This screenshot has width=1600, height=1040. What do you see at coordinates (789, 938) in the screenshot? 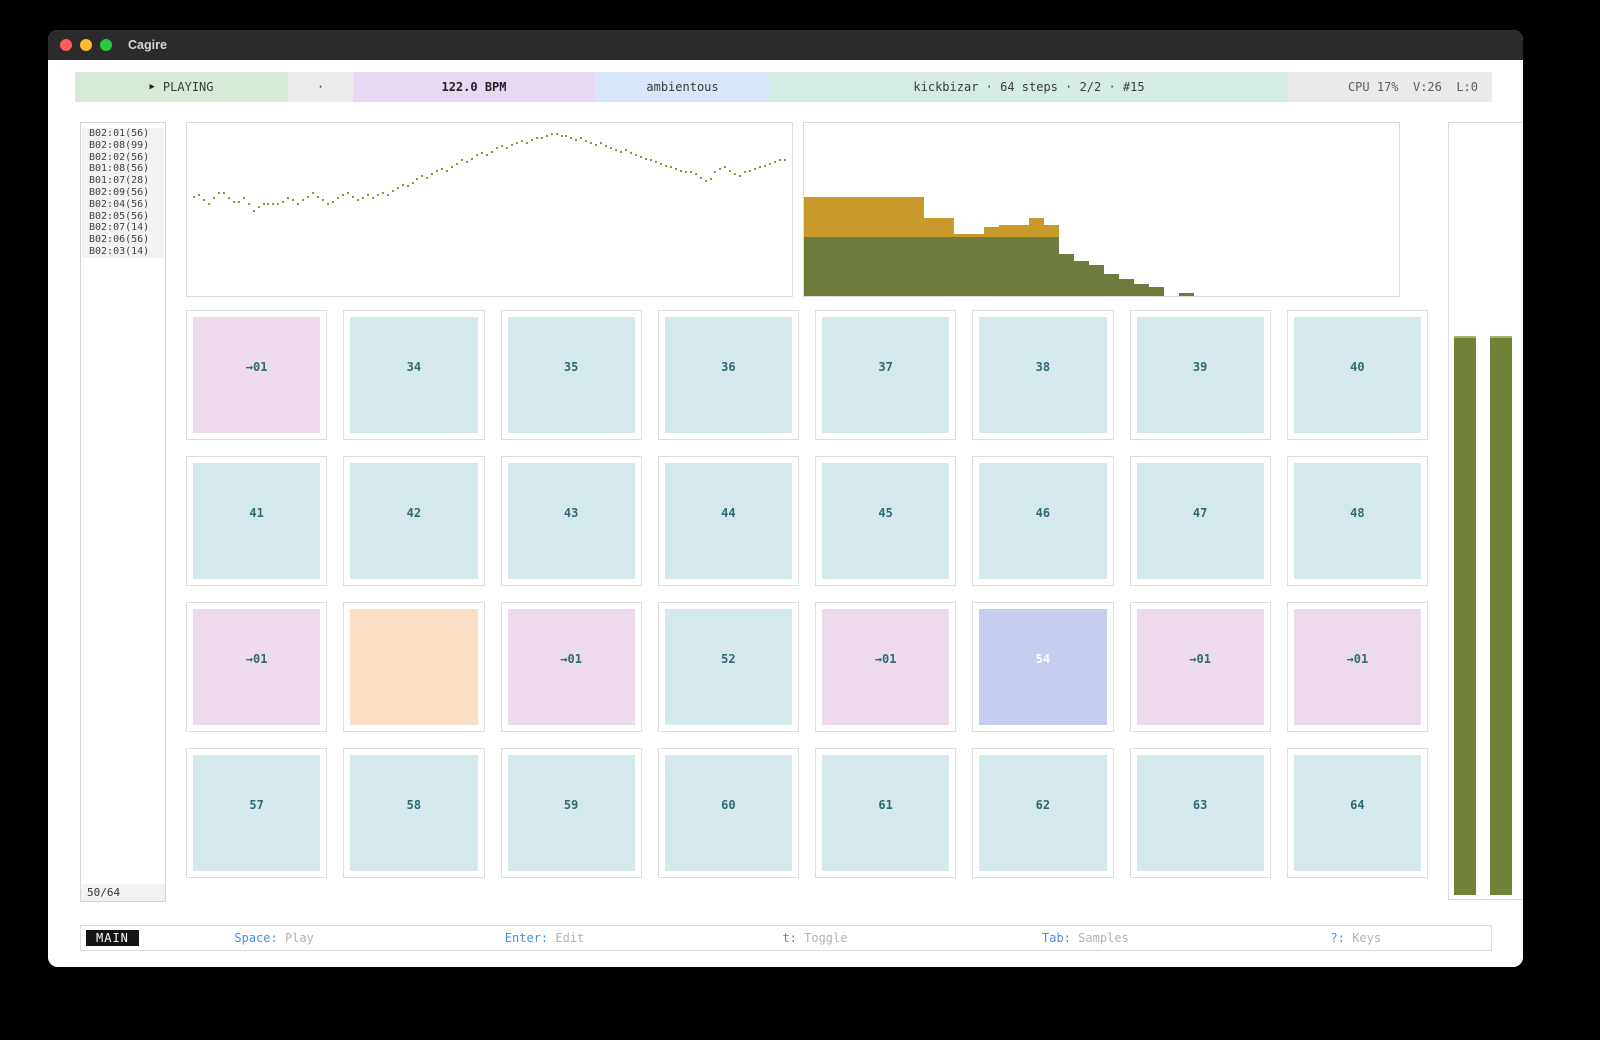
I see `key-hint-key: t:` at bounding box center [789, 938].